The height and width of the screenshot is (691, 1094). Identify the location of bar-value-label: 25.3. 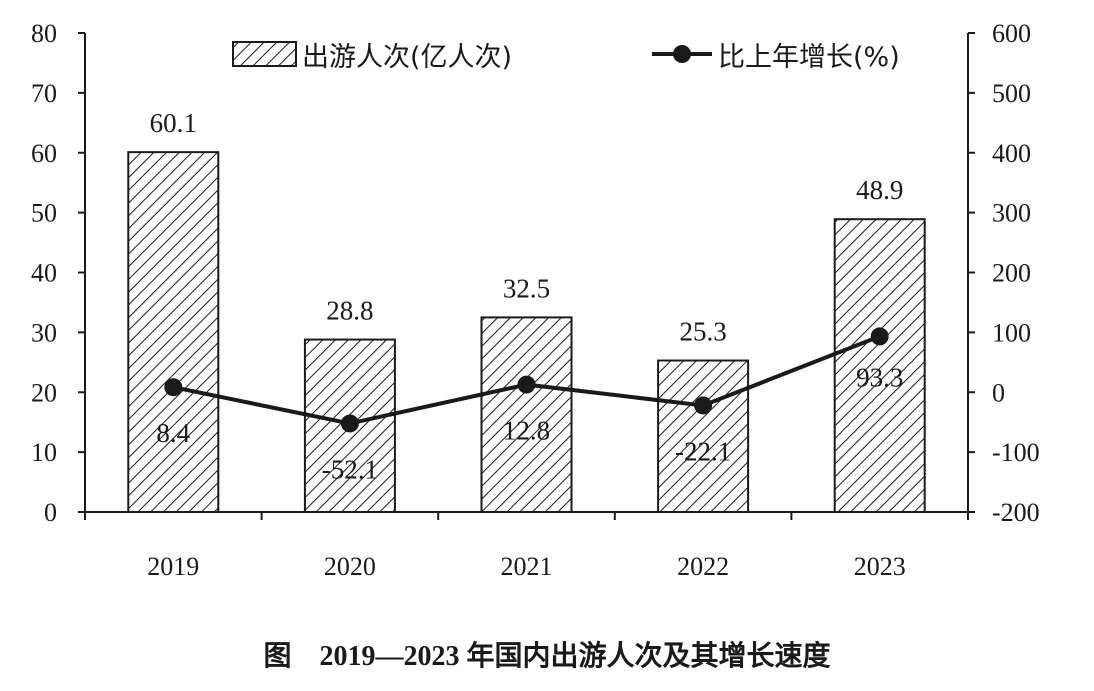
(702, 332).